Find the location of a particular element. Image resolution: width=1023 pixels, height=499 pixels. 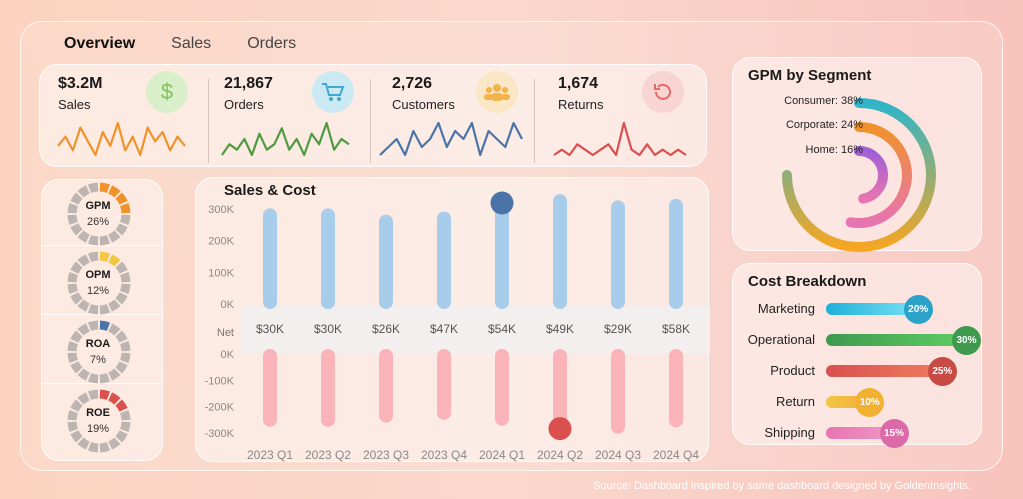

y-tick-label: -100K is located at coordinates (220, 381).